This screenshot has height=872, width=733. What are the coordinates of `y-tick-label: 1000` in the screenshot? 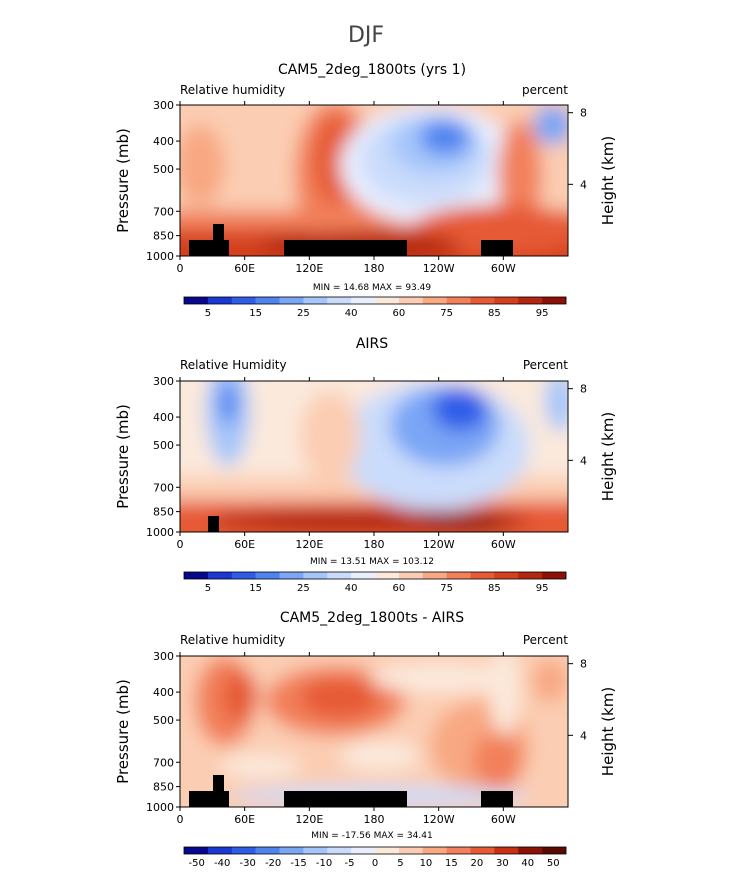 It's located at (160, 256).